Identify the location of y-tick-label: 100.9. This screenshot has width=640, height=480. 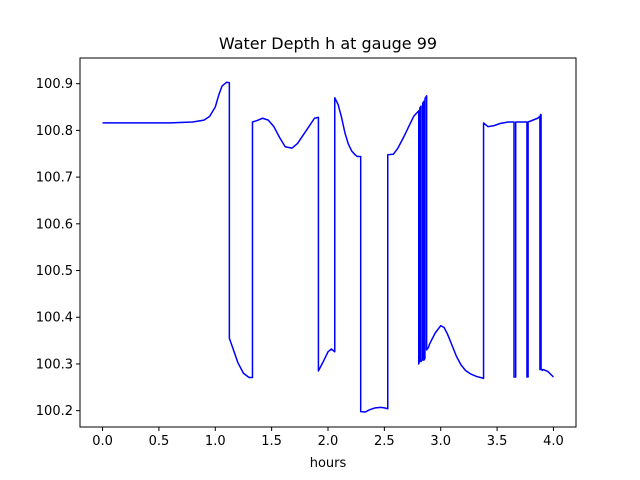
(54, 84).